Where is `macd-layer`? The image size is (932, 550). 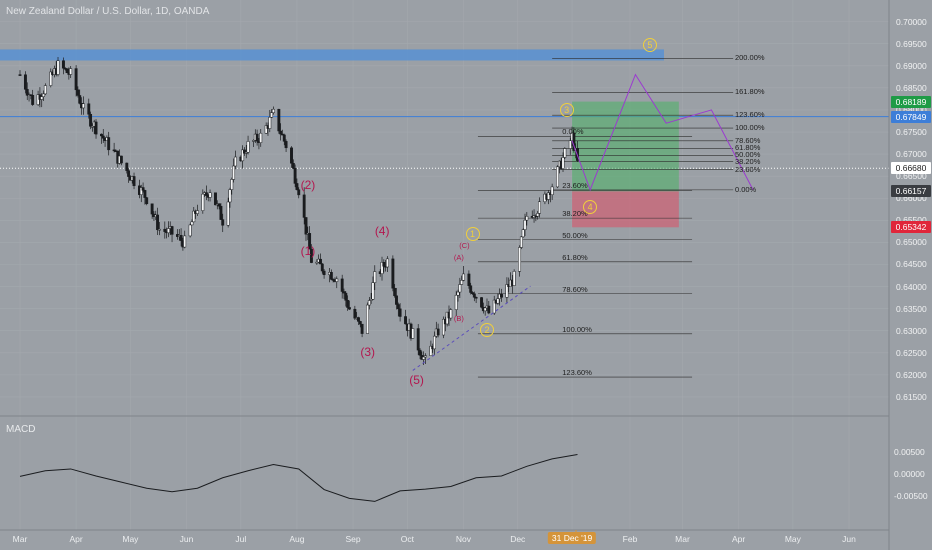
macd-layer is located at coordinates (298, 477).